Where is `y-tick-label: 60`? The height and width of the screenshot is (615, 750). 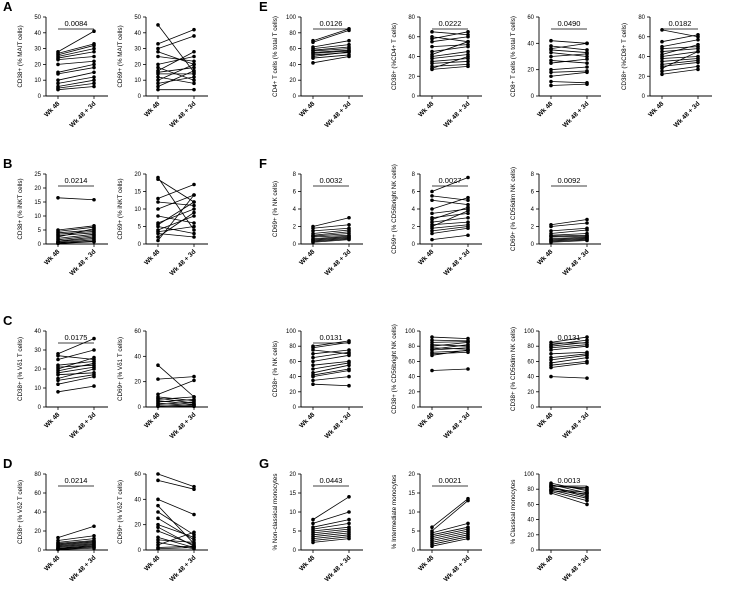
y-tick-label: 60 is located at coordinates (411, 362).